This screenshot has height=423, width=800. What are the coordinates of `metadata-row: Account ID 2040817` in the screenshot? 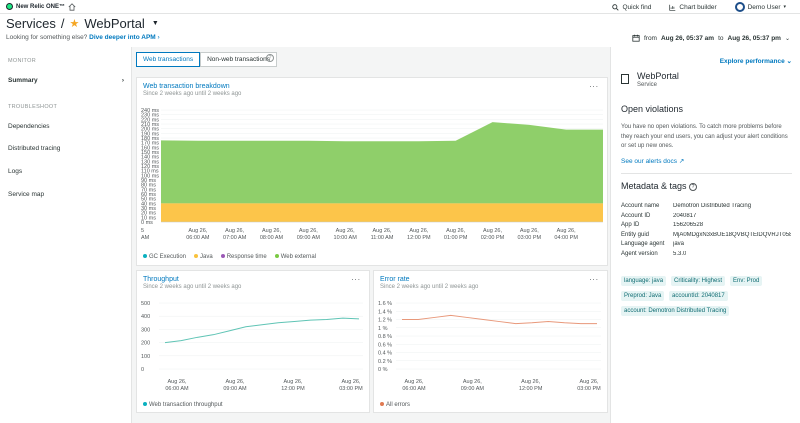 It's located at (658, 216).